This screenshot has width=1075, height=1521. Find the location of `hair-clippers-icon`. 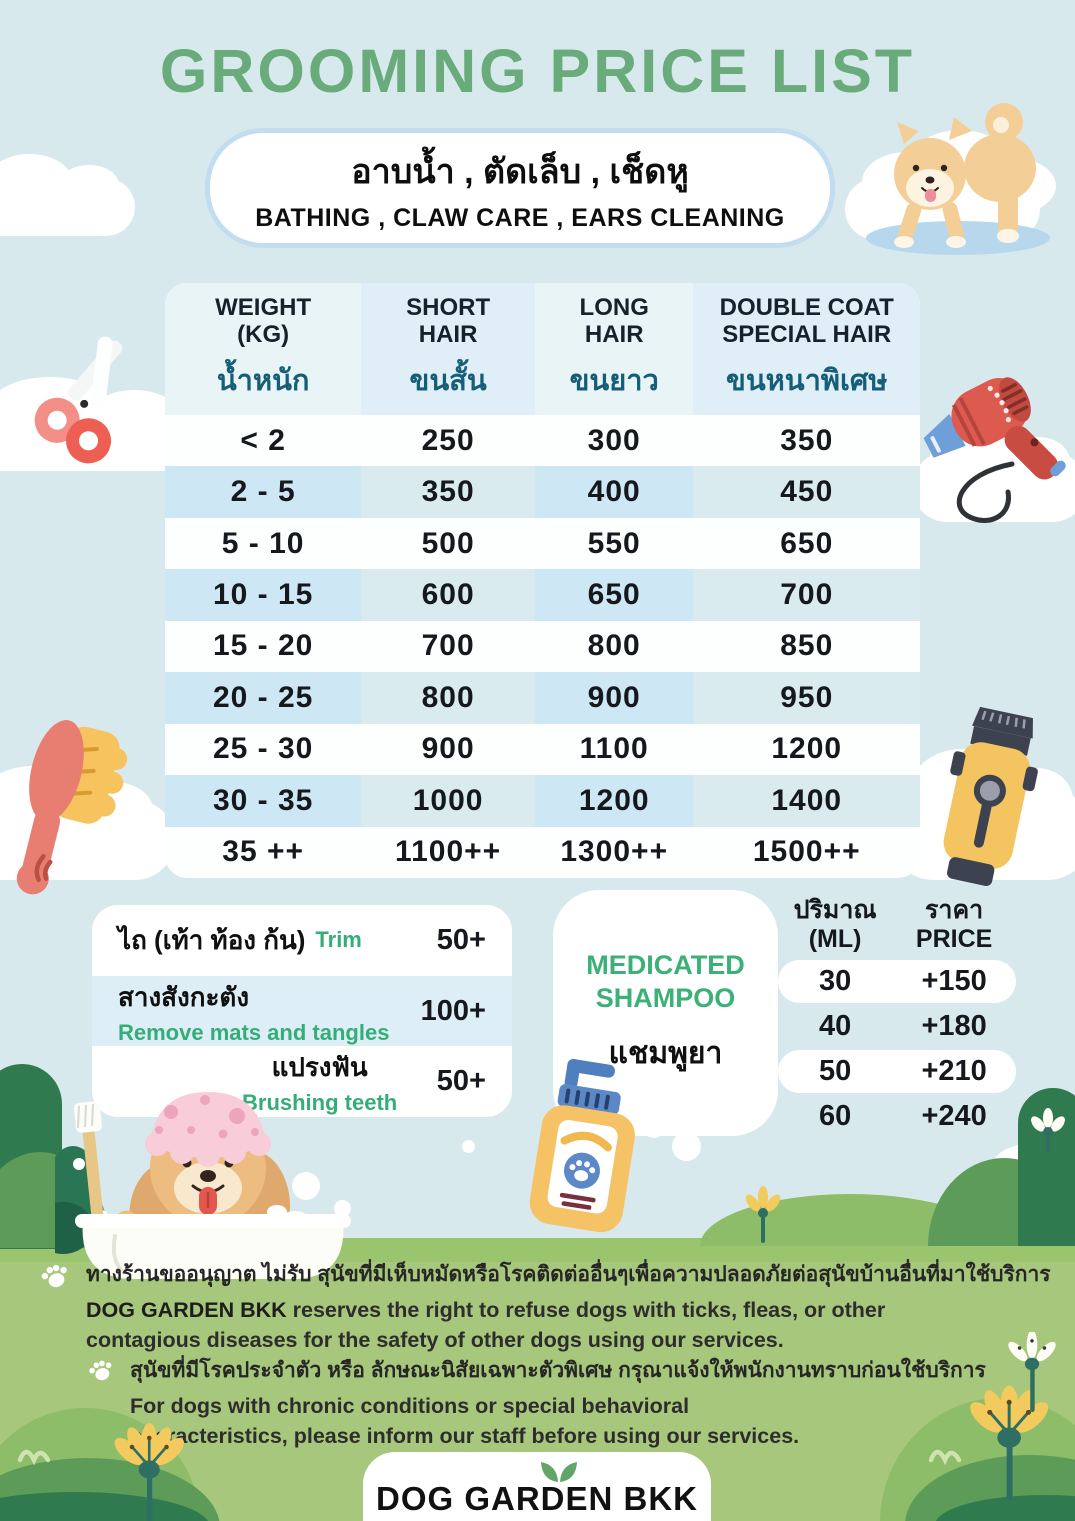

hair-clippers-icon is located at coordinates (990, 796).